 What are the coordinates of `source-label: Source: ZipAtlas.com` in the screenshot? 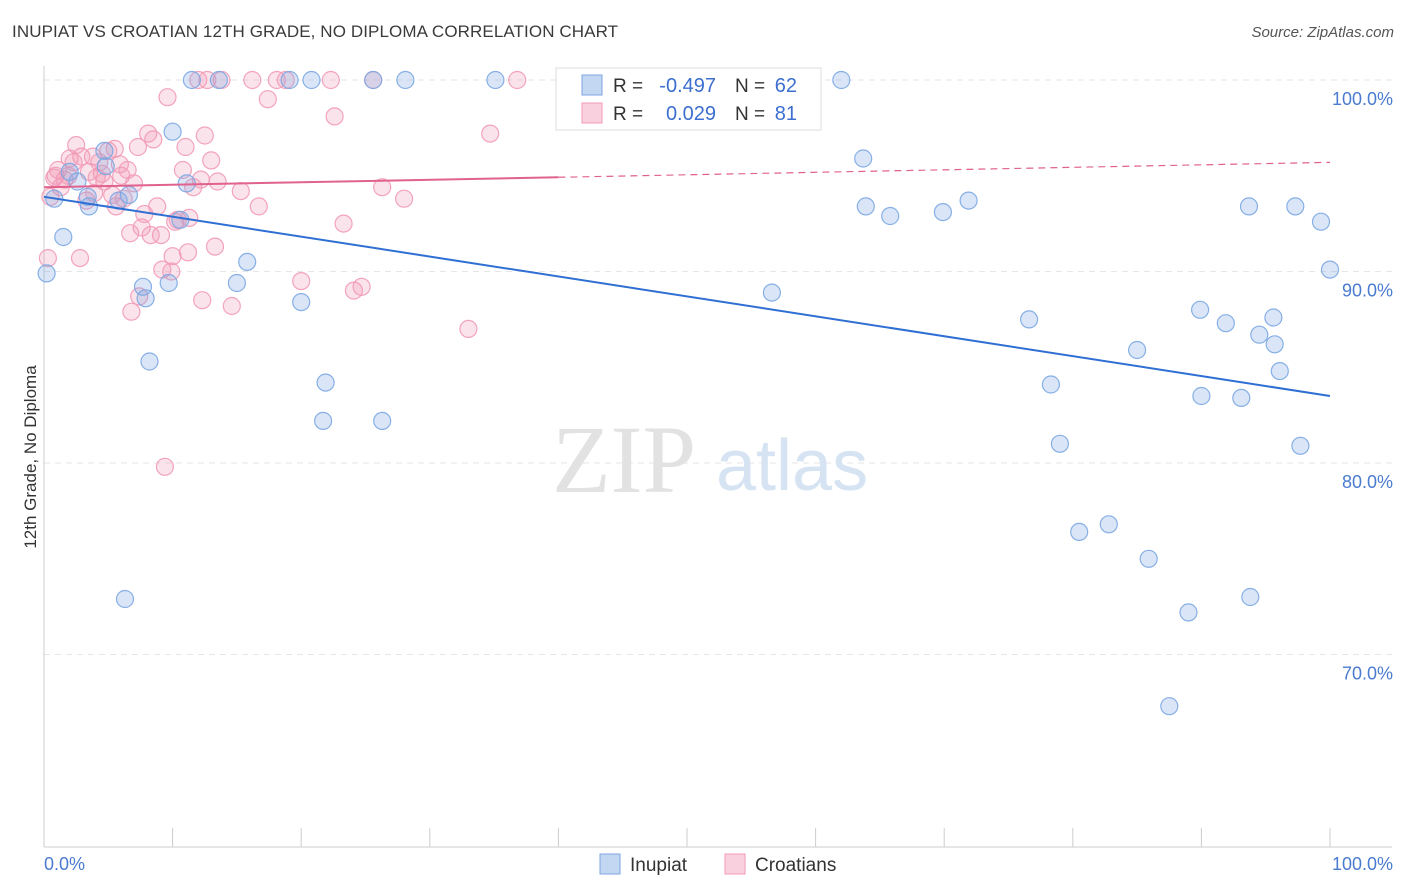 It's located at (1322, 32).